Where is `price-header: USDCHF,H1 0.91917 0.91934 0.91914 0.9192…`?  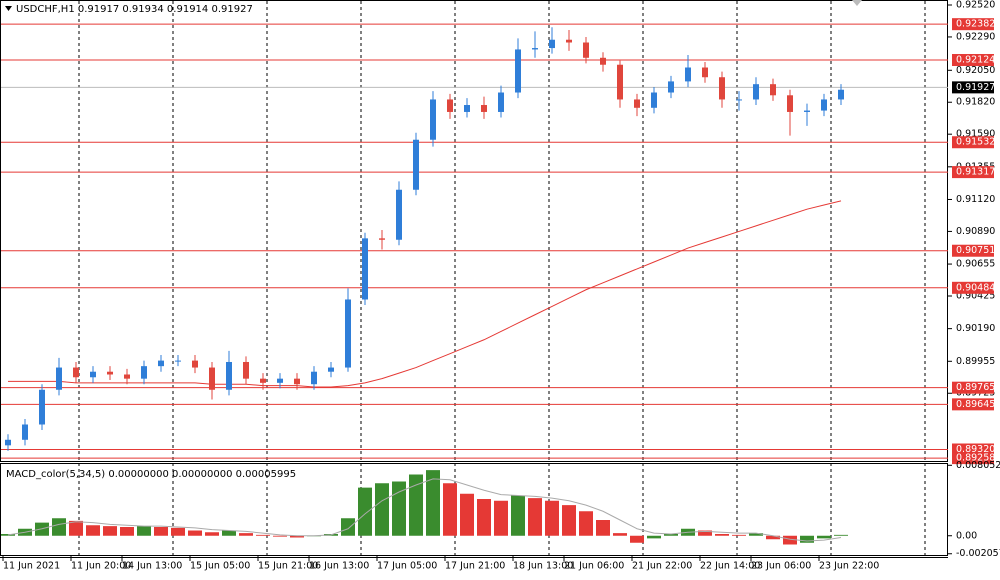 price-header: USDCHF,H1 0.91917 0.91934 0.91914 0.9192… is located at coordinates (134, 9).